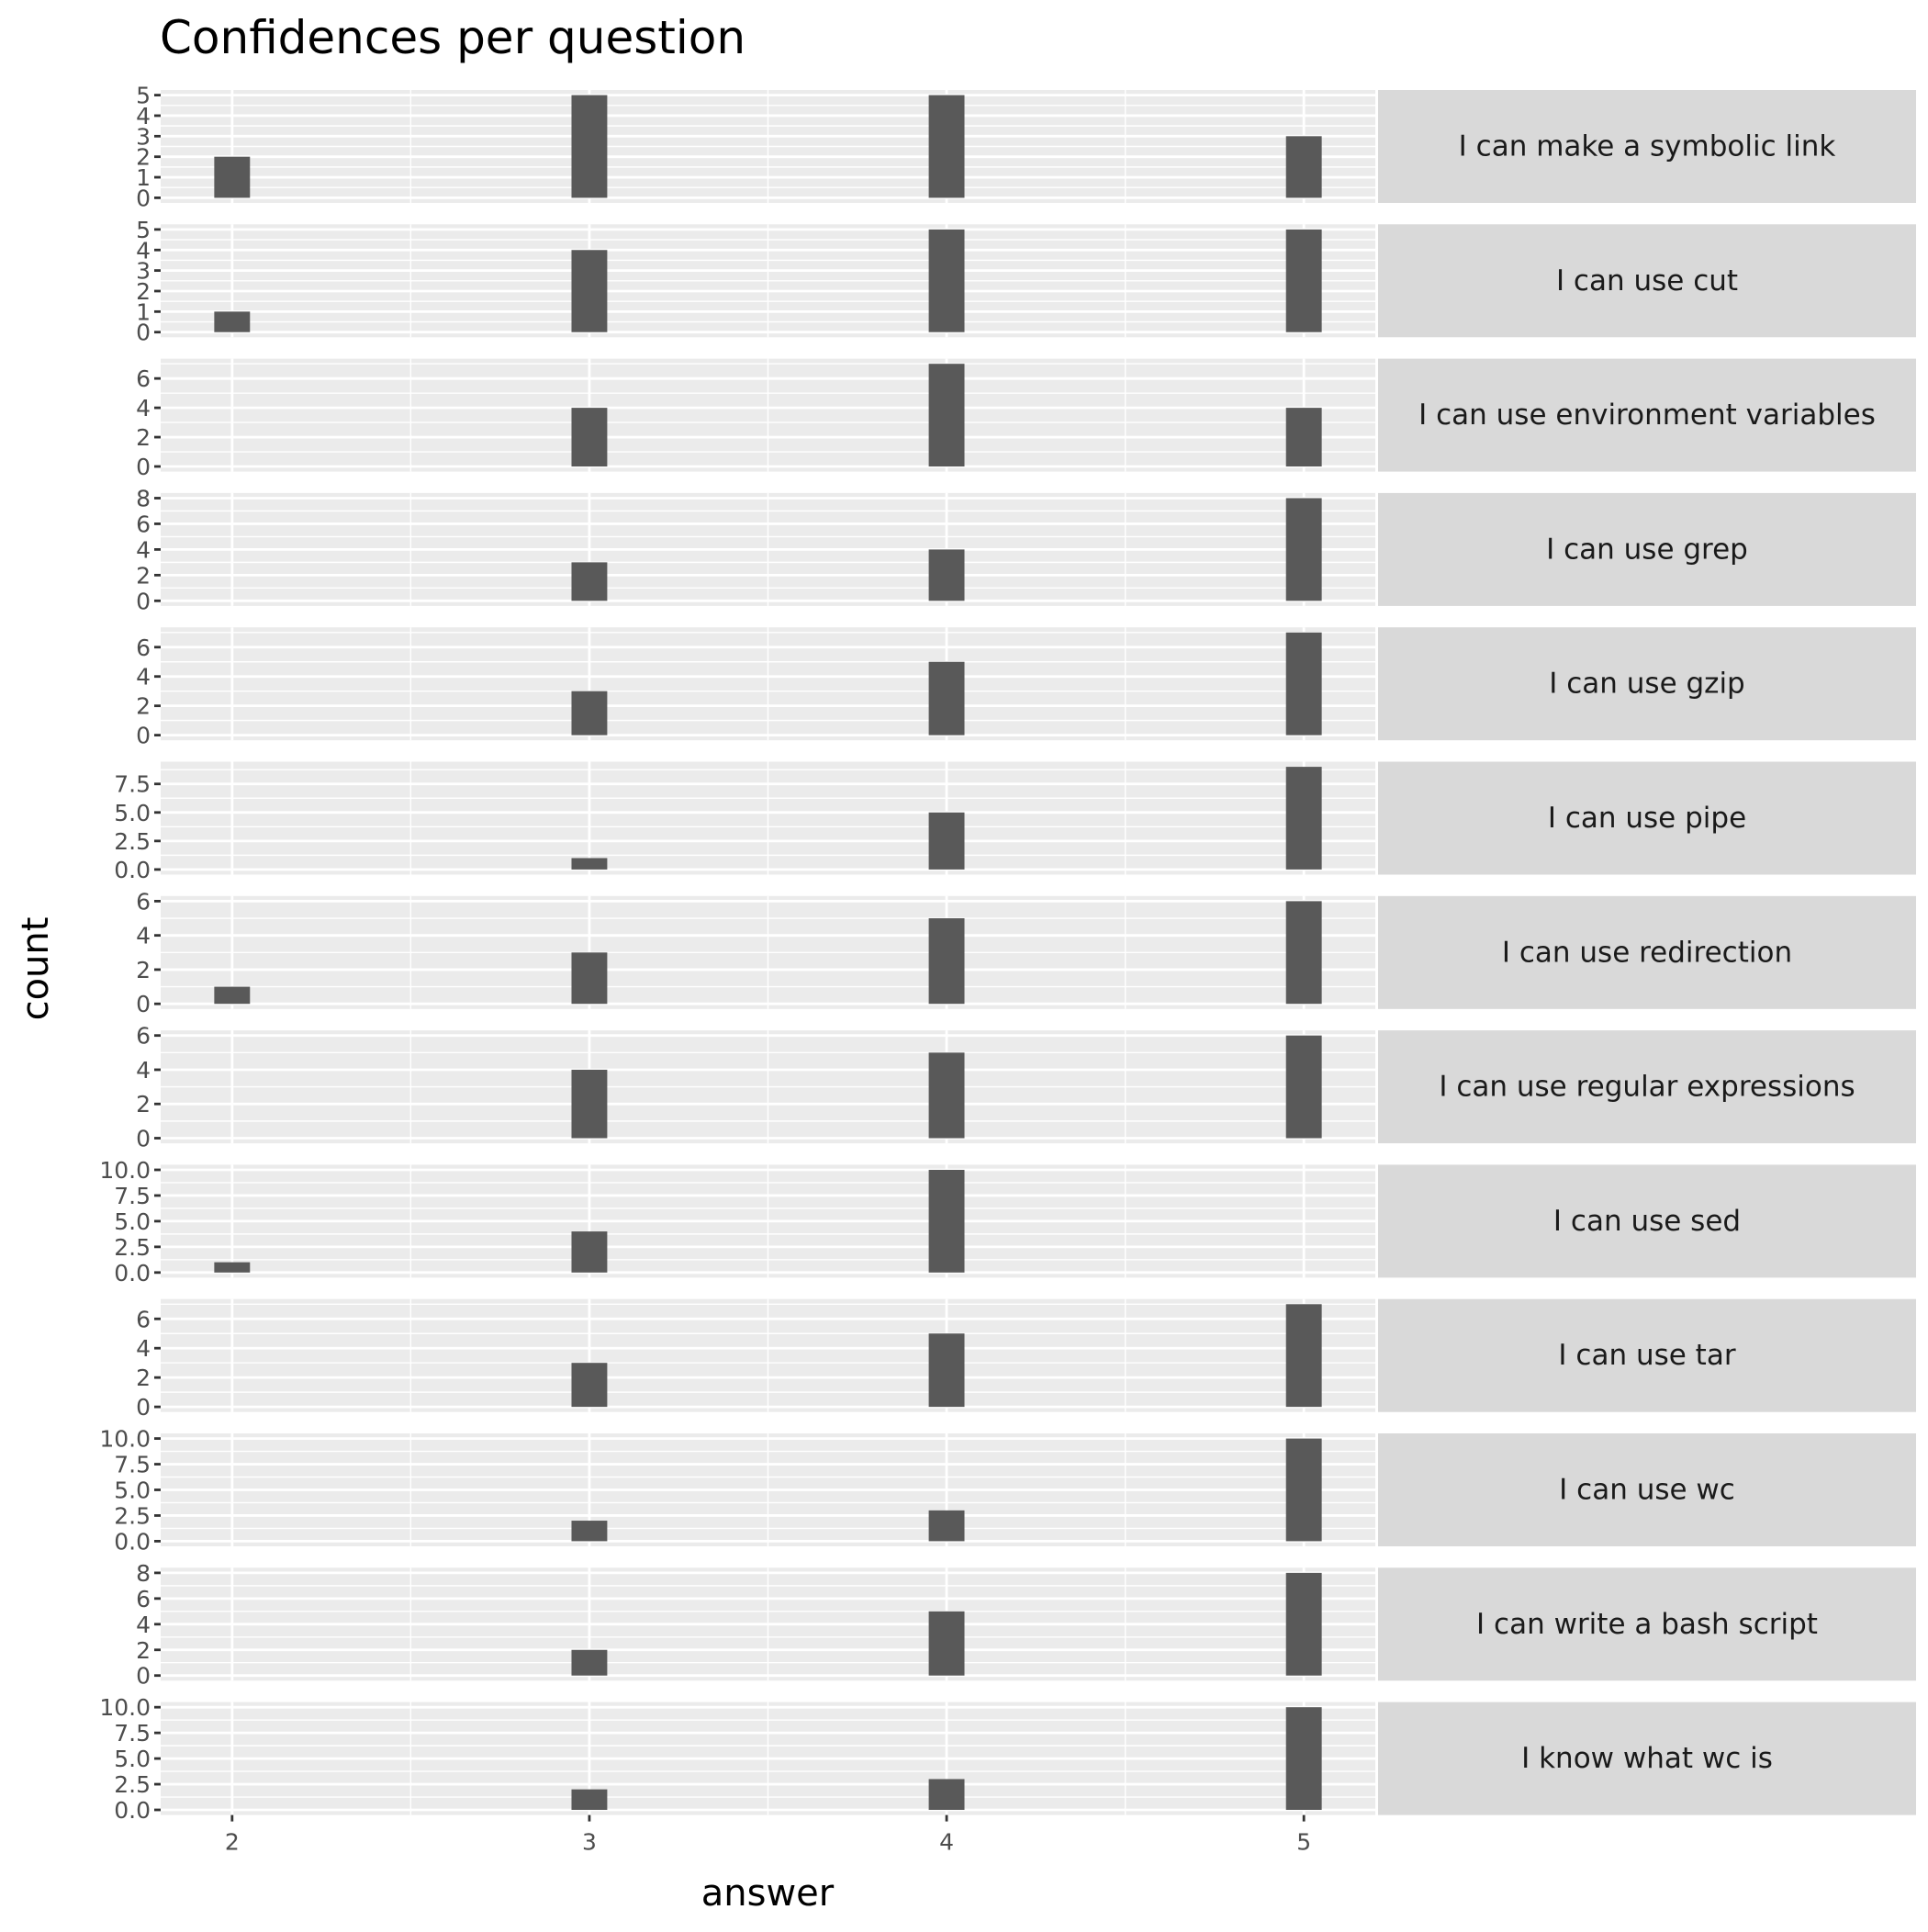  What do you see at coordinates (1026, 1087) in the screenshot?
I see `facet-panel: 0 2 4 6 I can use regular expressions` at bounding box center [1026, 1087].